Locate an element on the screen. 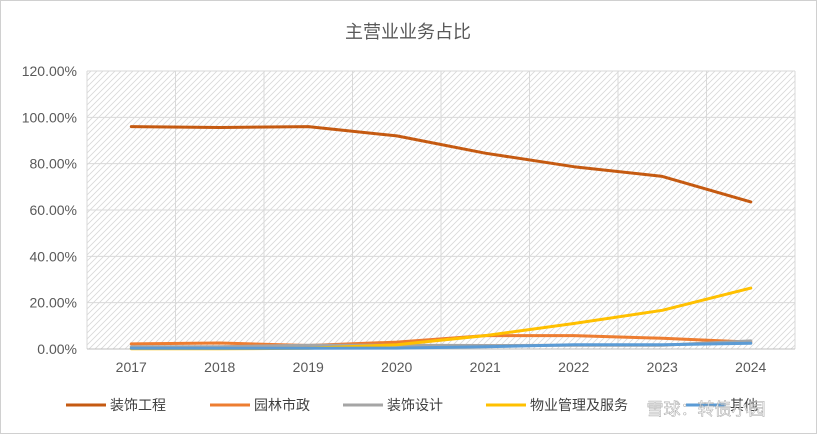 This screenshot has height=434, width=817. y-tick-label: 40.00% is located at coordinates (53, 256).